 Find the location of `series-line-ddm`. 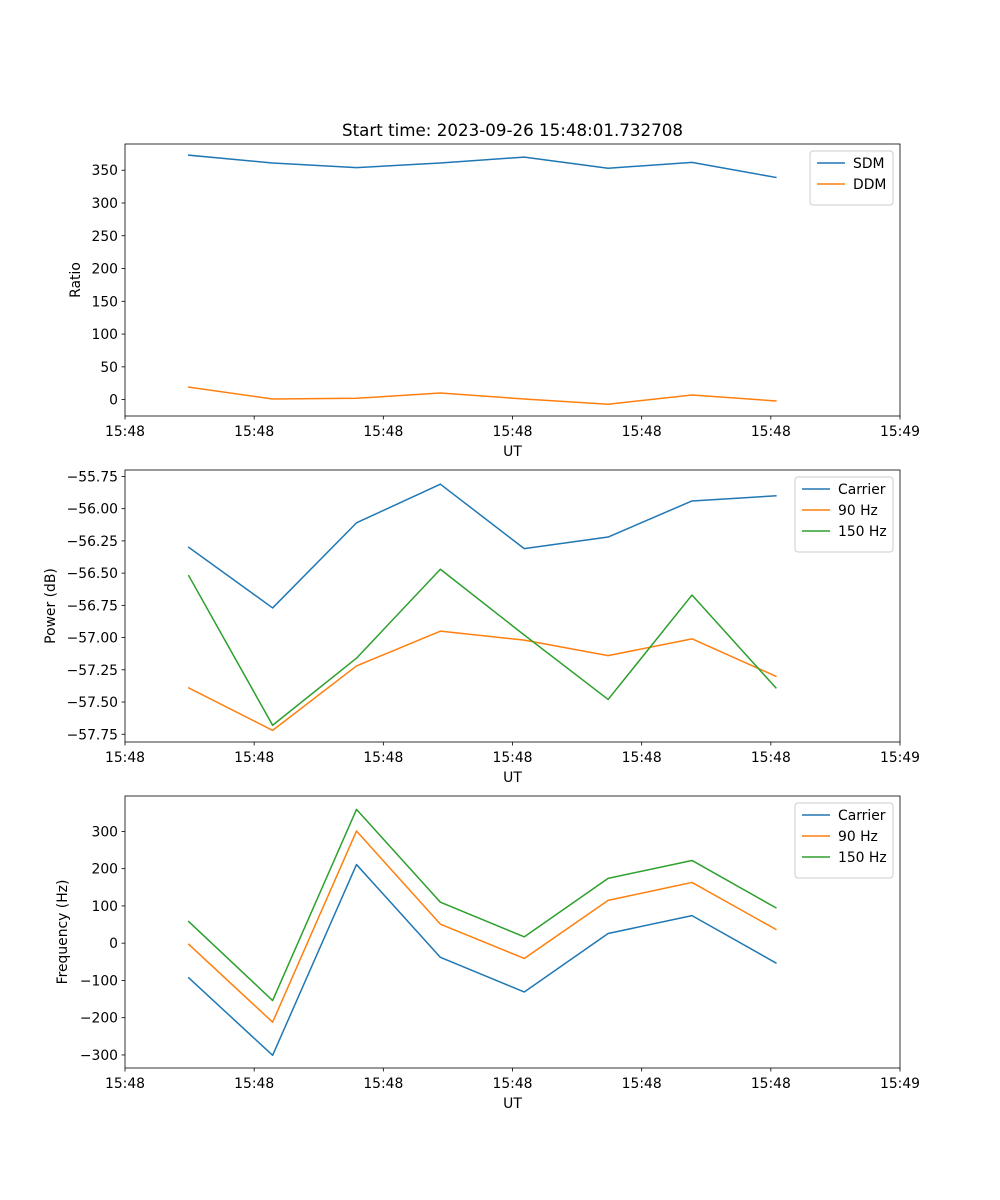

series-line-ddm is located at coordinates (482, 395).